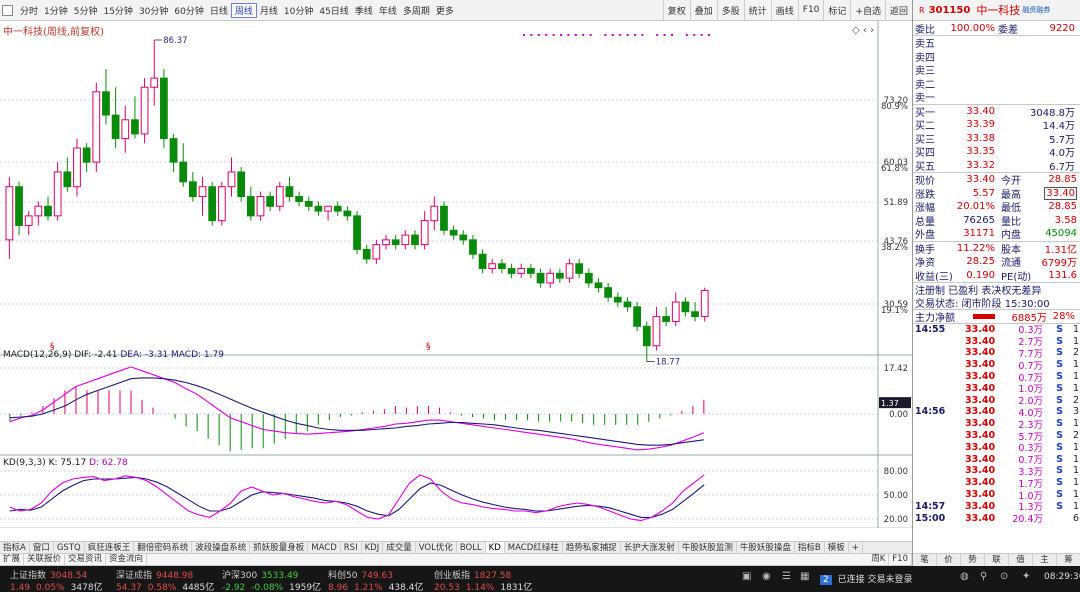 The width and height of the screenshot is (1080, 592). What do you see at coordinates (996, 43) in the screenshot?
I see `sell-row: 卖五` at bounding box center [996, 43].